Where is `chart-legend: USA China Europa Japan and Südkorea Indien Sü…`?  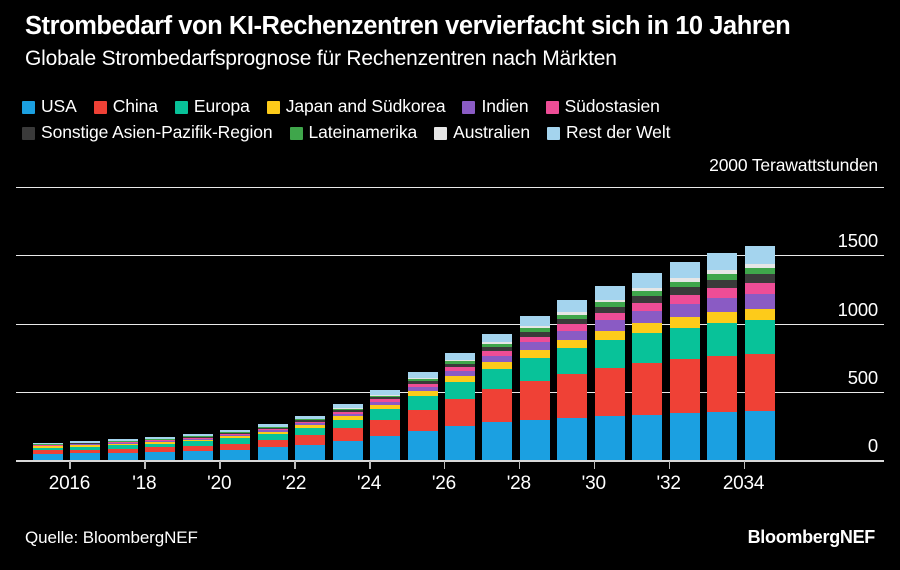 chart-legend: USA China Europa Japan and Südkorea Indien Sü… is located at coordinates (456, 120).